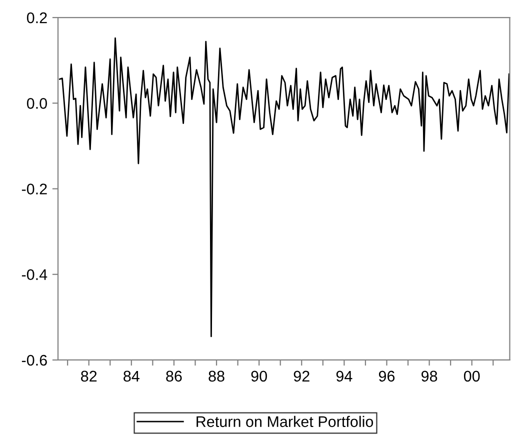 This screenshot has width=511, height=443. I want to click on y-tick-label: -0.6, so click(34, 360).